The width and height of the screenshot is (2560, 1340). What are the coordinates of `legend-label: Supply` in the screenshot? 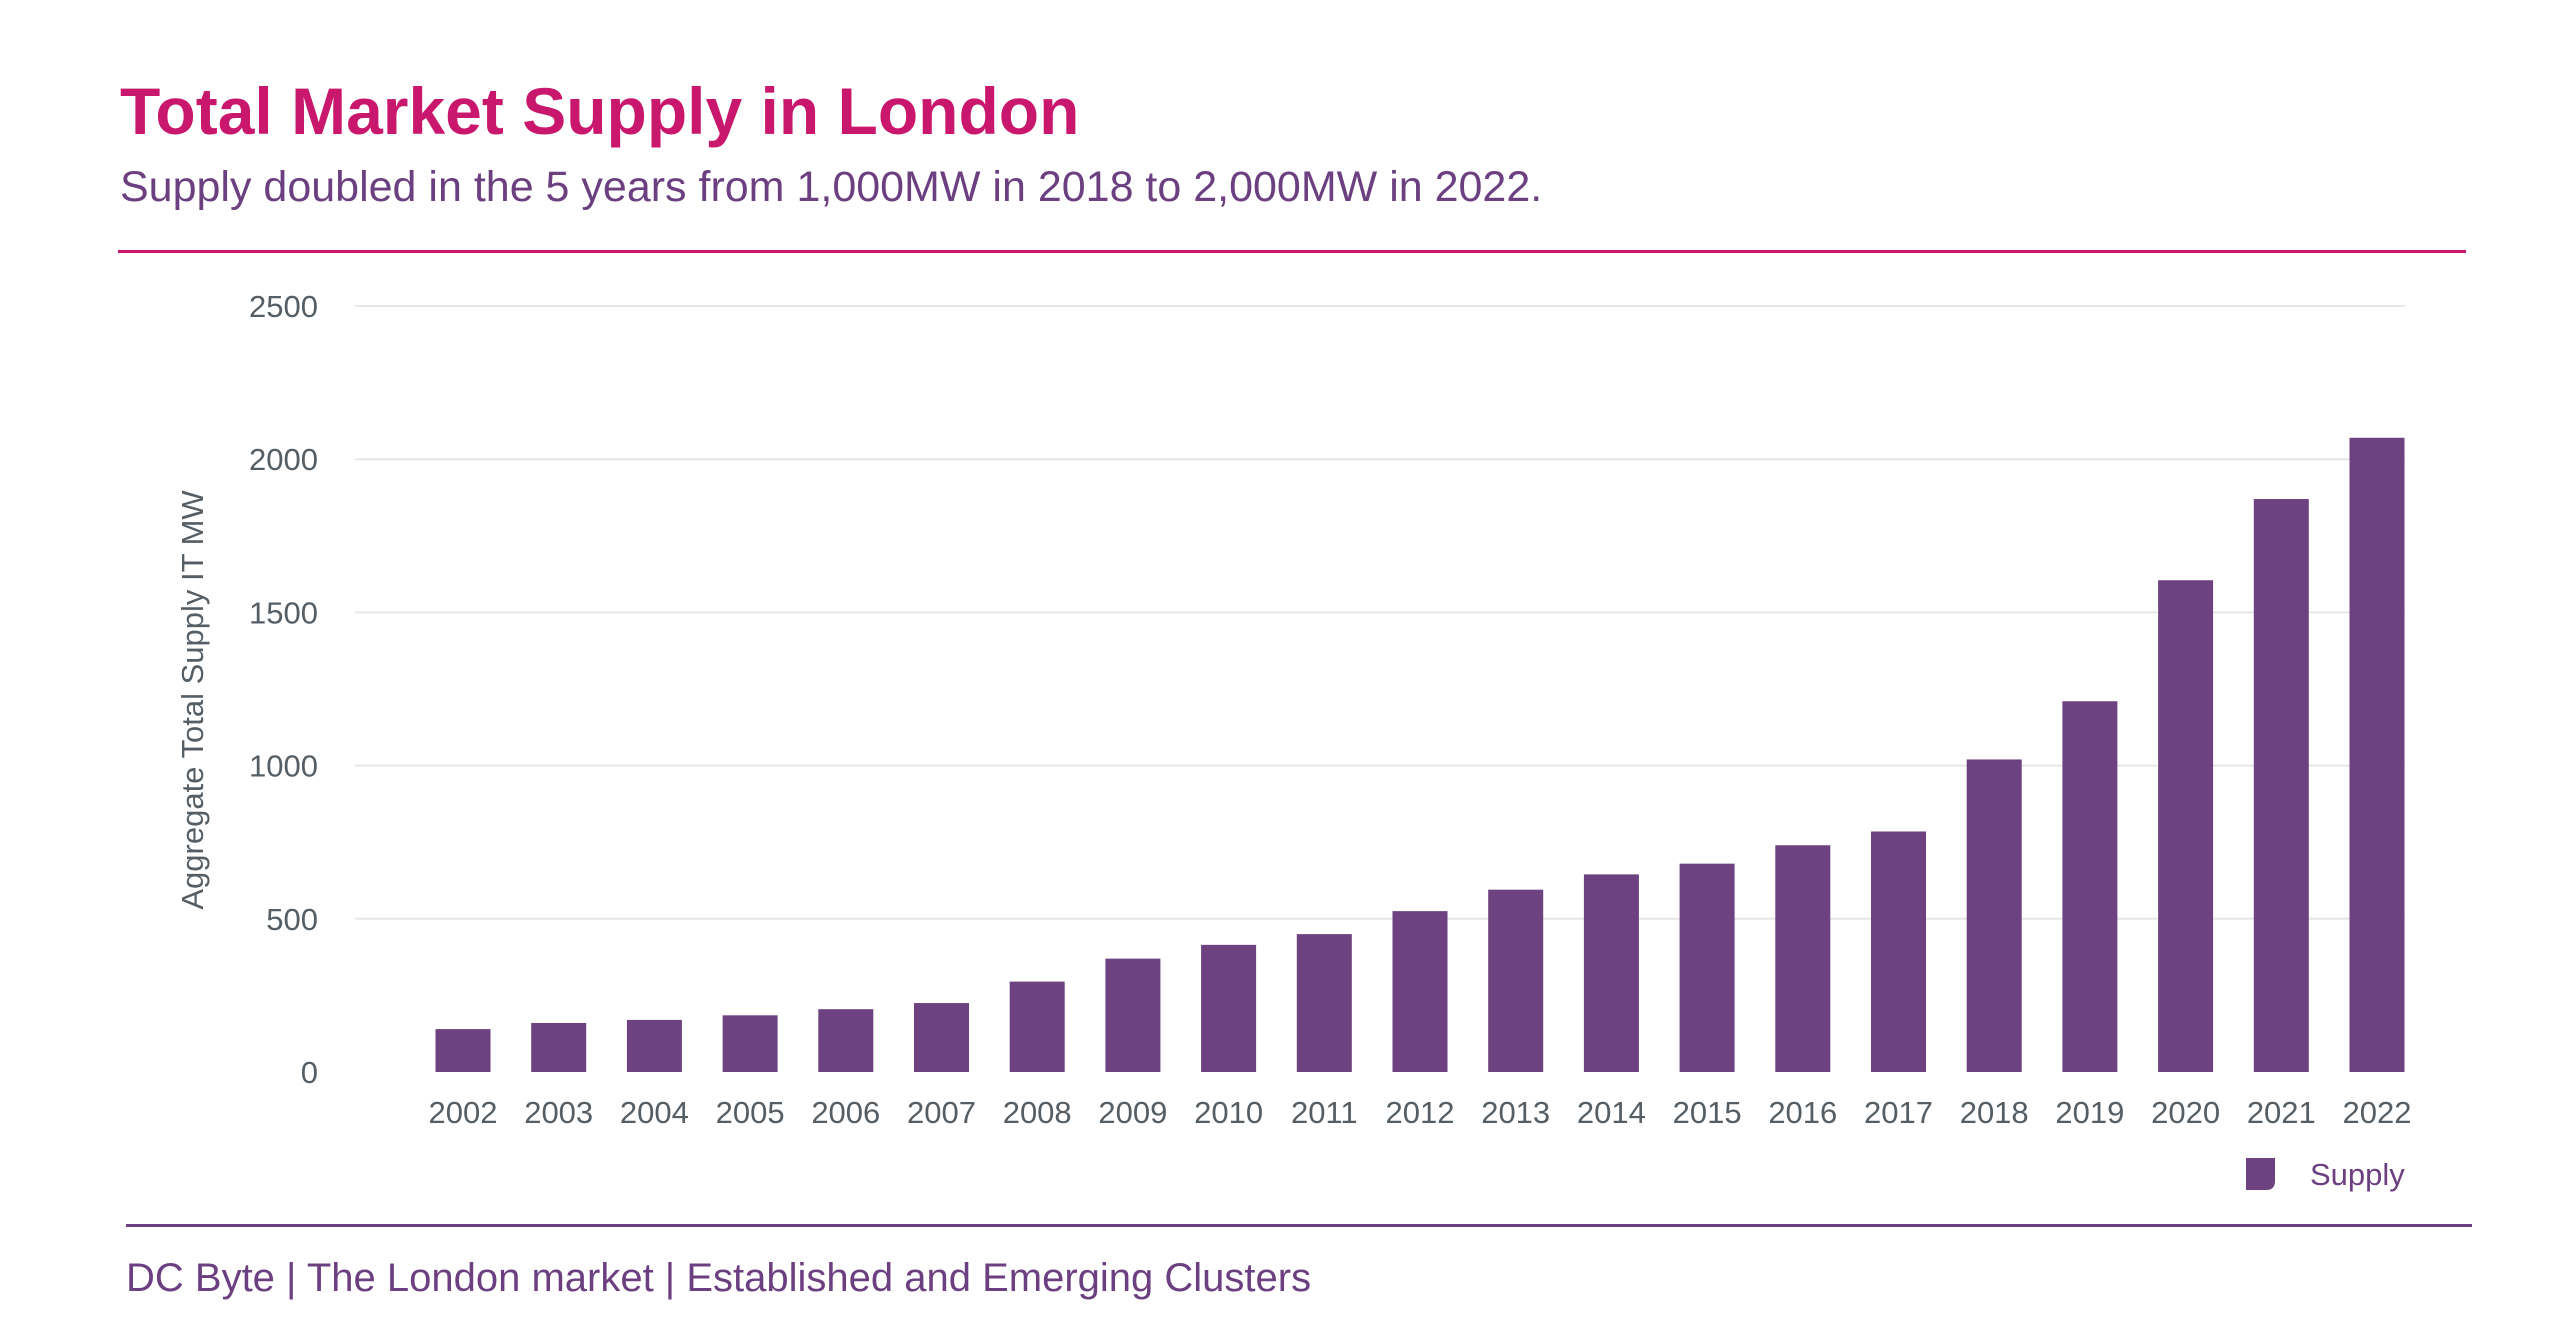 It's located at (2357, 1174).